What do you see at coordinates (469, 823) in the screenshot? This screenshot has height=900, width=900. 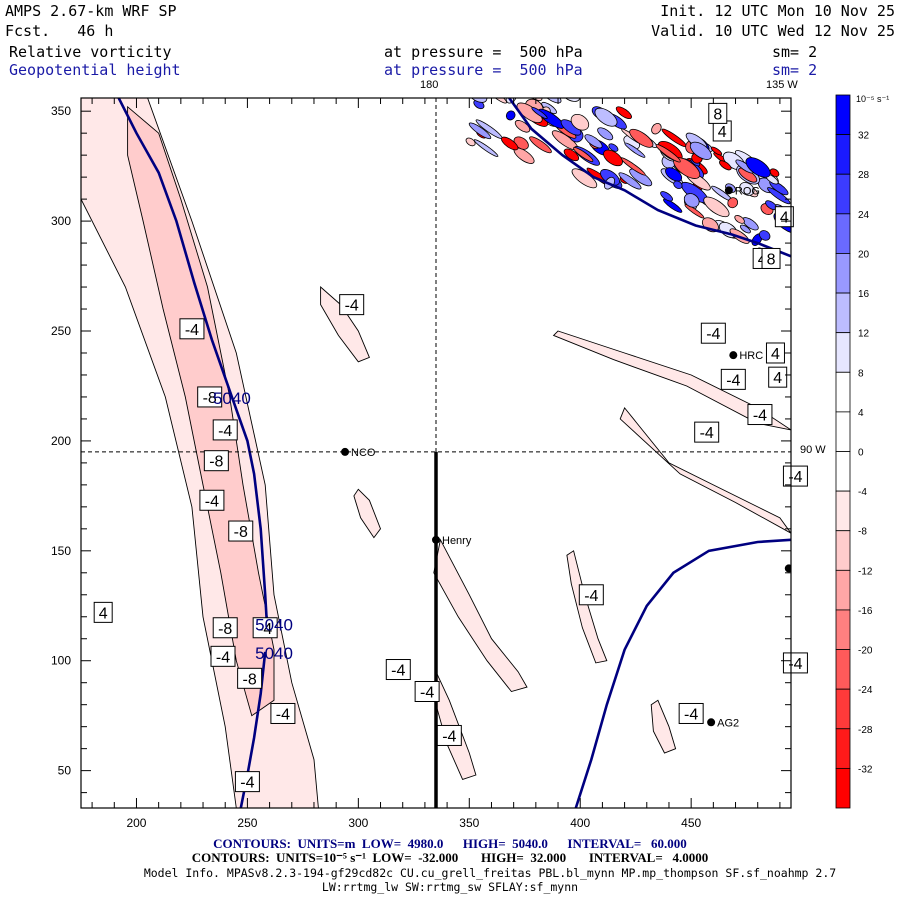 I see `x-tick-label: 350` at bounding box center [469, 823].